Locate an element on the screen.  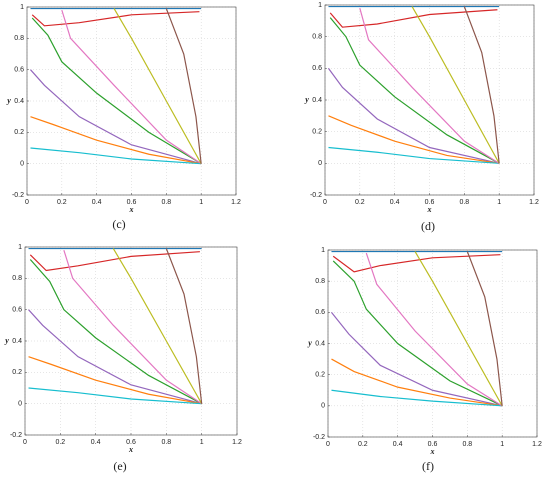
panel-caption: (c) is located at coordinates (118, 224).